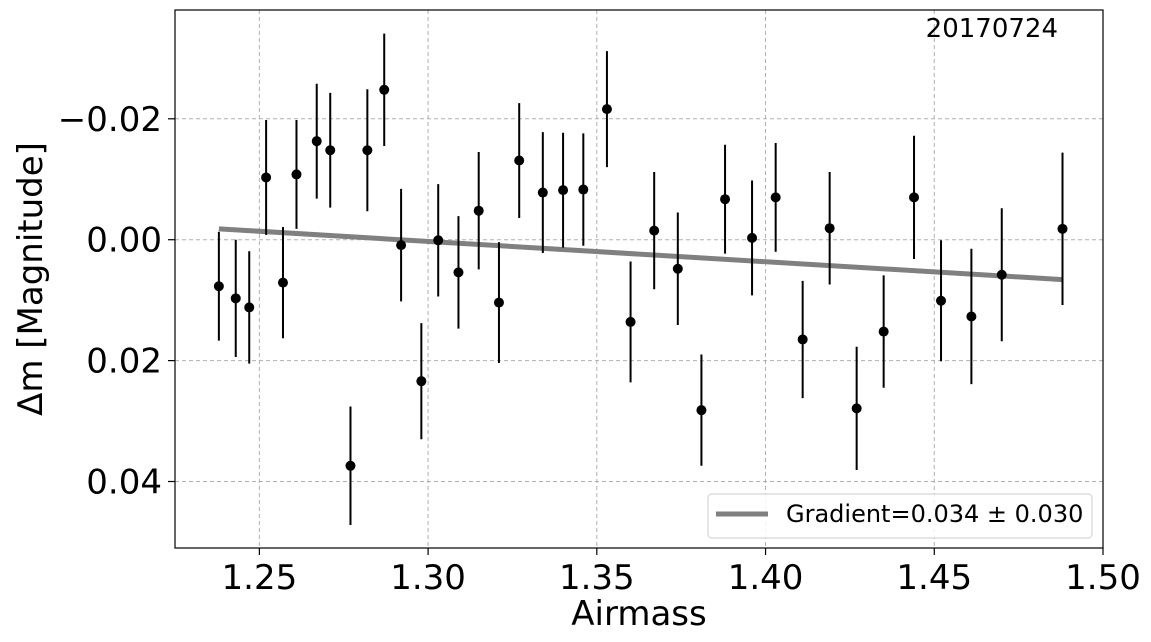 The width and height of the screenshot is (1151, 642). What do you see at coordinates (260, 578) in the screenshot?
I see `x-tick-label: 1.25` at bounding box center [260, 578].